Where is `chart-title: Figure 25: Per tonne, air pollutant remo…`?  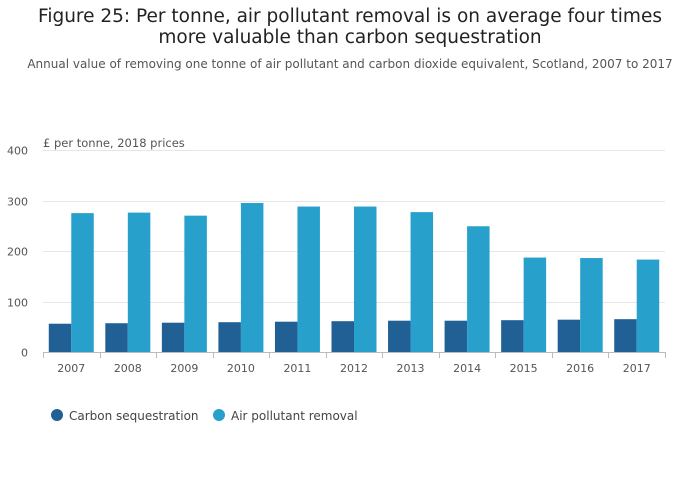 chart-title: Figure 25: Per tonne, air pollutant remo… is located at coordinates (350, 27).